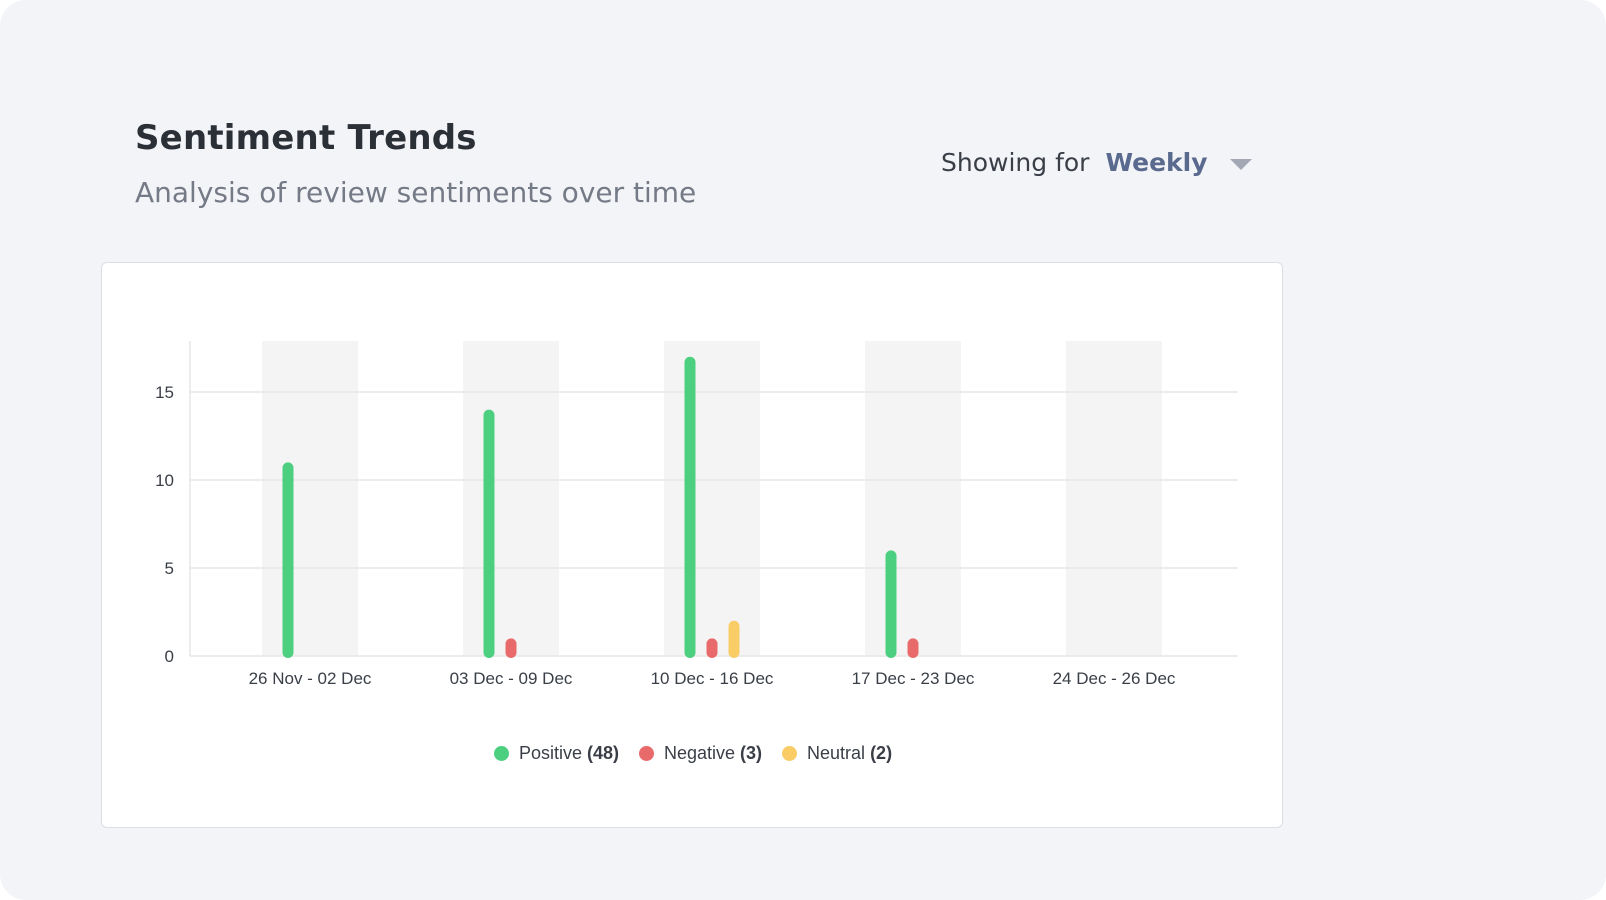  Describe the element at coordinates (1156, 162) in the screenshot. I see `filter-selected-value: Weekly` at that location.